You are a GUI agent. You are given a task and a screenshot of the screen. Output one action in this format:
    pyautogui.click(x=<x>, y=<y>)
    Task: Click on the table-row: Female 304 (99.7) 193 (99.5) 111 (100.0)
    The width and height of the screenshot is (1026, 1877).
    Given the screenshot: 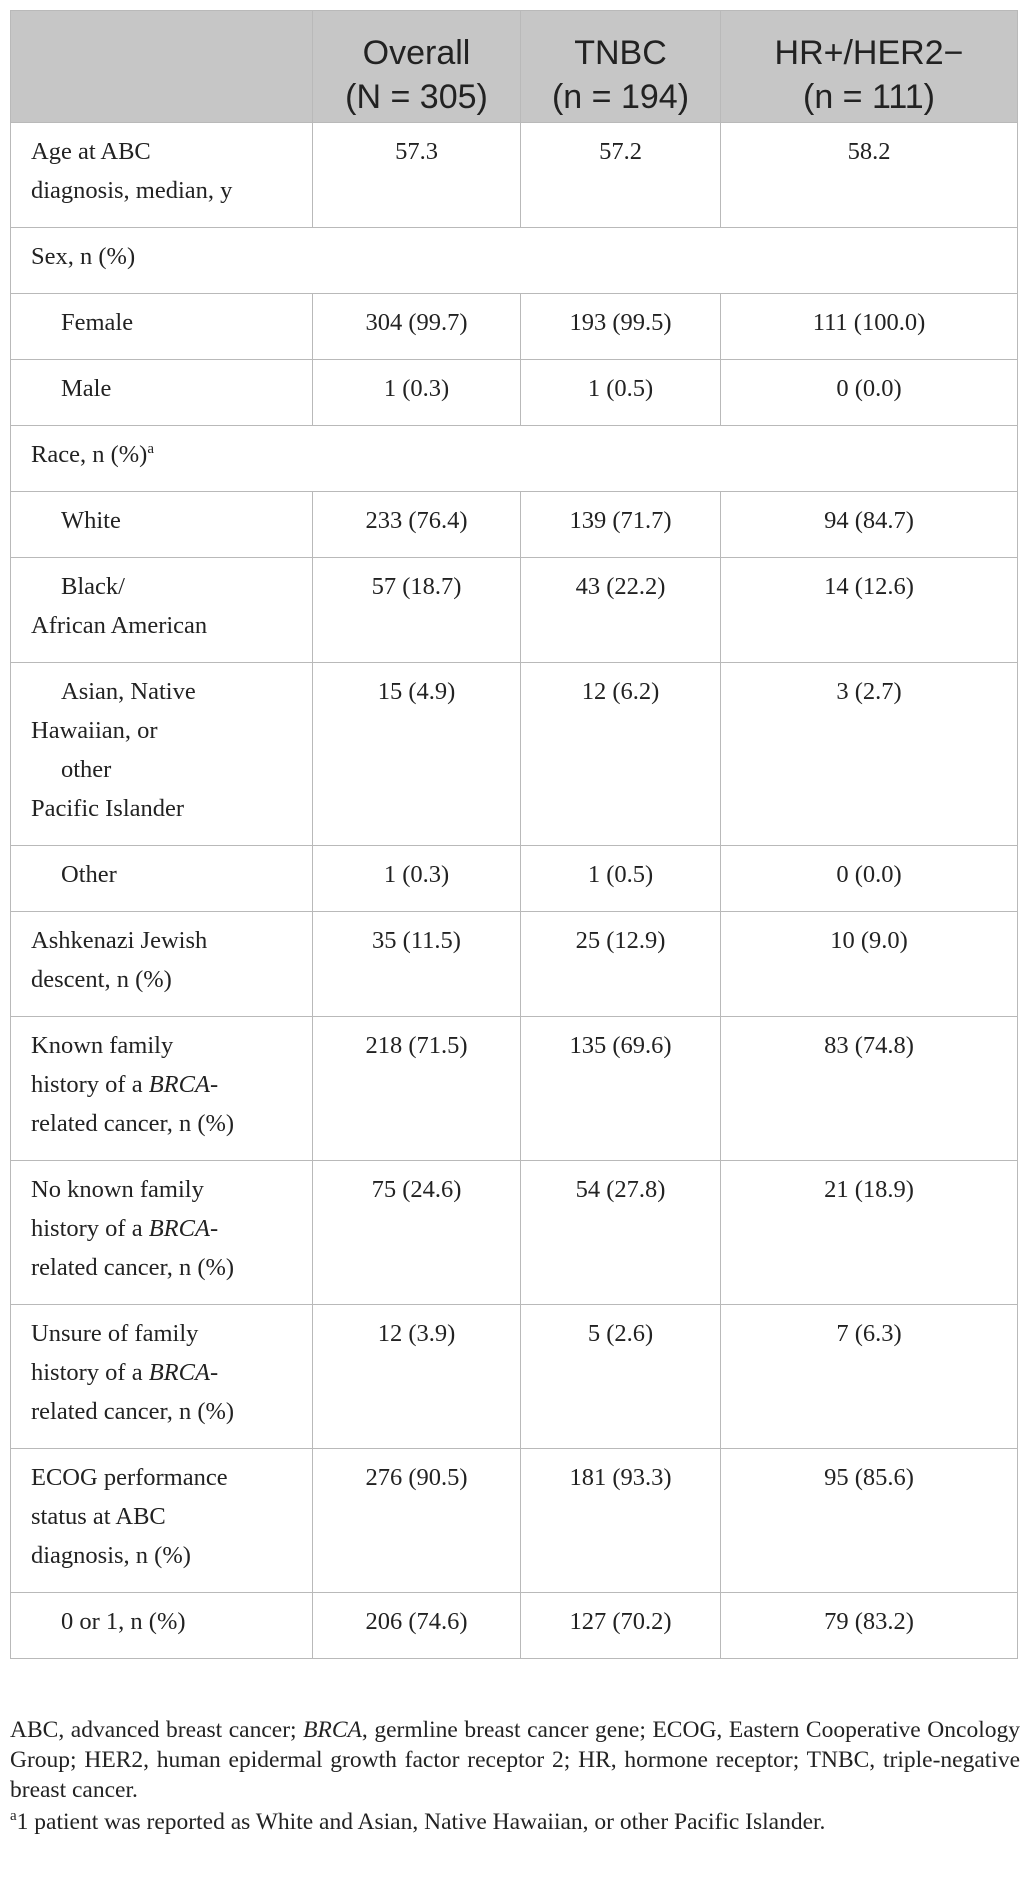 What is the action you would take?
    pyautogui.click(x=514, y=326)
    